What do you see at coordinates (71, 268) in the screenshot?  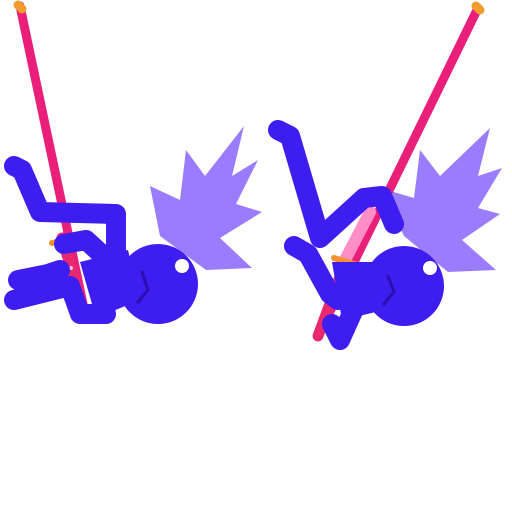 I see `handle-diamond` at bounding box center [71, 268].